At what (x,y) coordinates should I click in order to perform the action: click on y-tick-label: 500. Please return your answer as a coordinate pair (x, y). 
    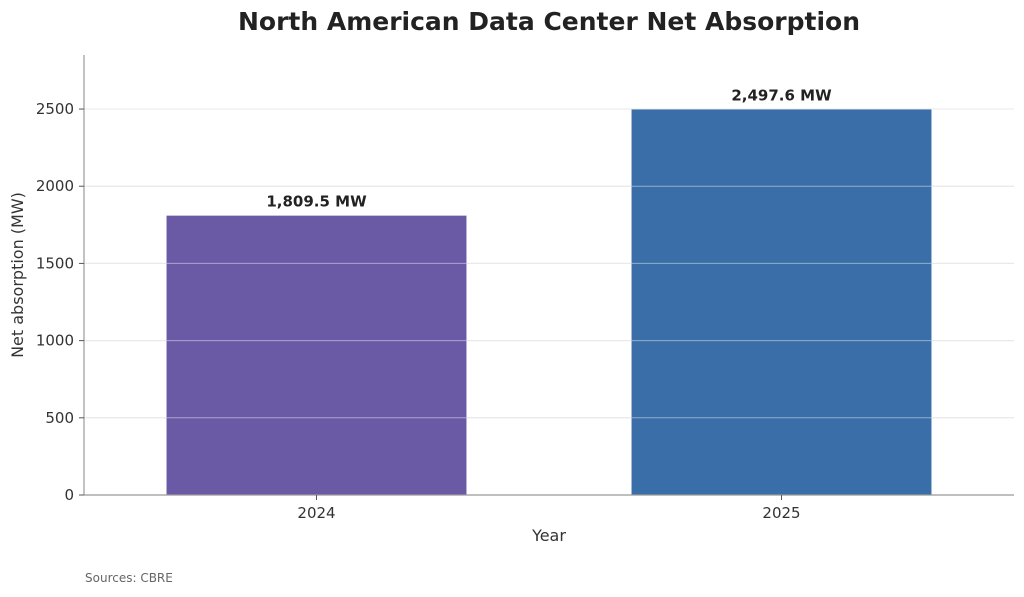
    Looking at the image, I should click on (59, 418).